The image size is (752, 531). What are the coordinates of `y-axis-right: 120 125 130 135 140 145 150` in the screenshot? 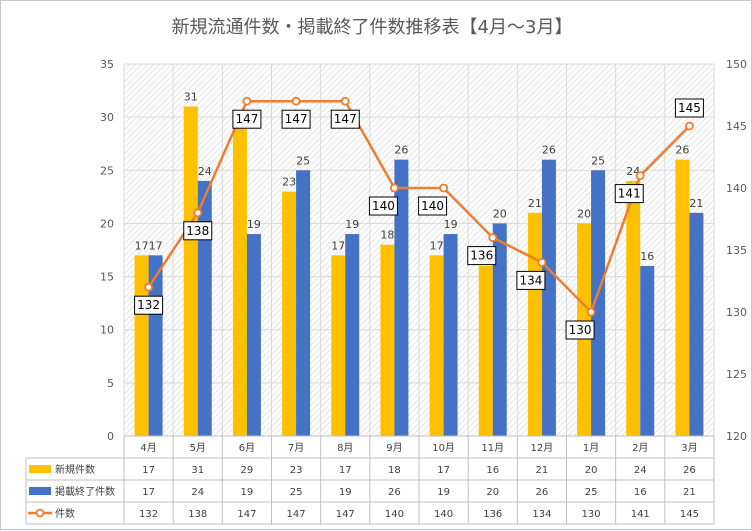 It's located at (736, 250).